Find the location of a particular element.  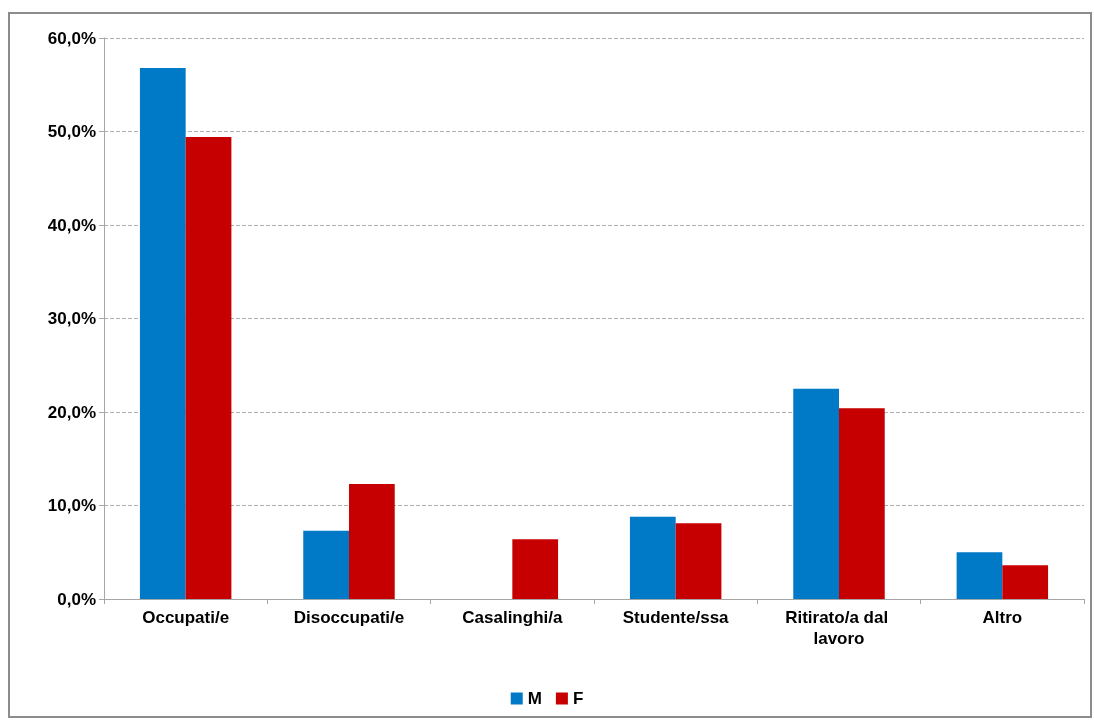

y-tick-label: 10,0% is located at coordinates (71, 505).